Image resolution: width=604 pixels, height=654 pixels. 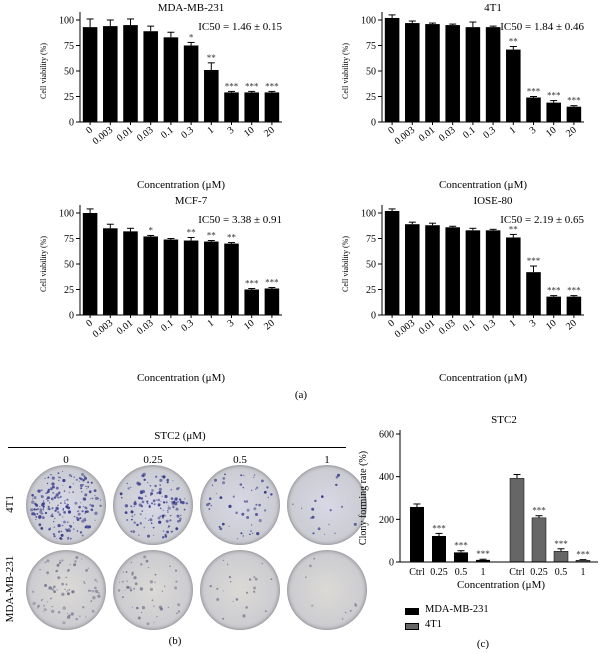 What do you see at coordinates (145, 134) in the screenshot?
I see `x-tick-label: 0.03` at bounding box center [145, 134].